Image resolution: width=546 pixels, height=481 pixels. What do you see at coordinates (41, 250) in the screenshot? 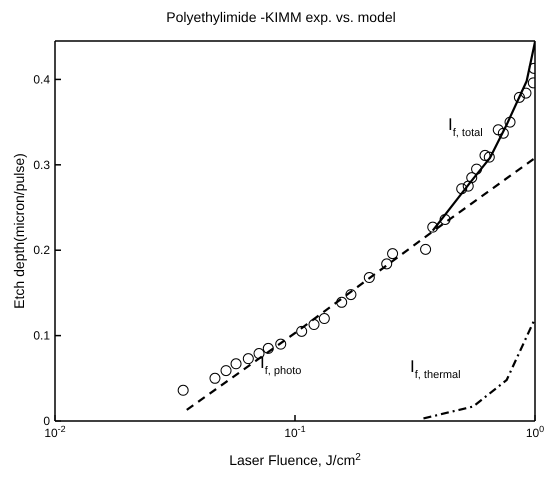
I see `y-tick-label: 0.2` at bounding box center [41, 250].